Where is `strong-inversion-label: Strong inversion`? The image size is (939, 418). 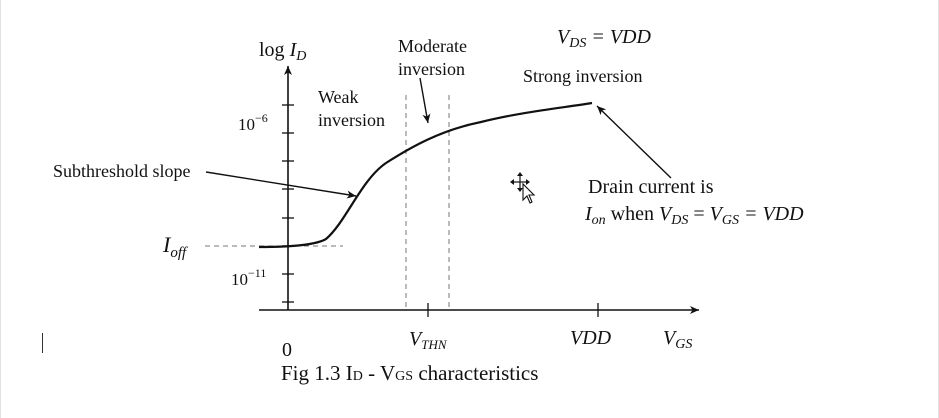 strong-inversion-label: Strong inversion is located at coordinates (583, 76).